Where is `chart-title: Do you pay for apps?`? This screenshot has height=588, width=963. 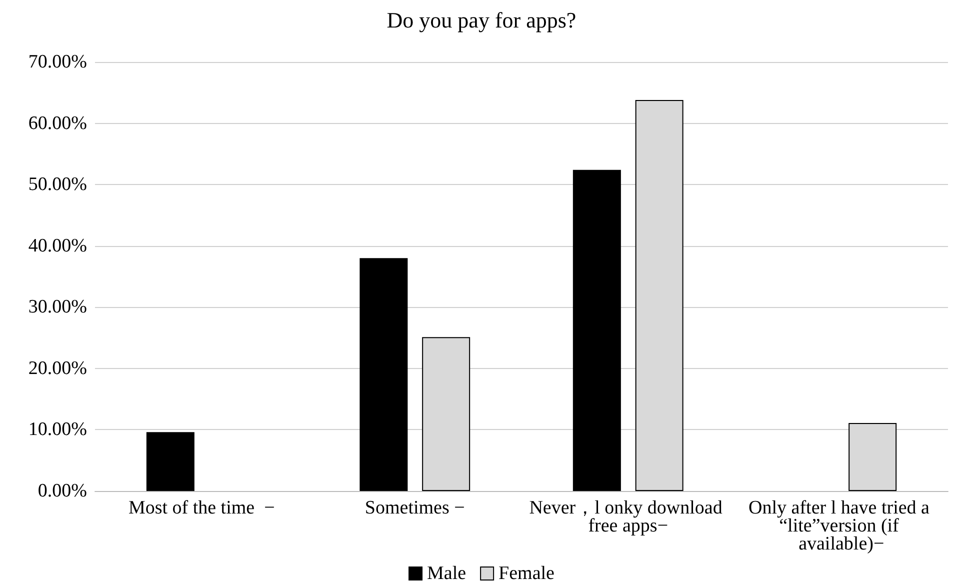
chart-title: Do you pay for apps? is located at coordinates (481, 20).